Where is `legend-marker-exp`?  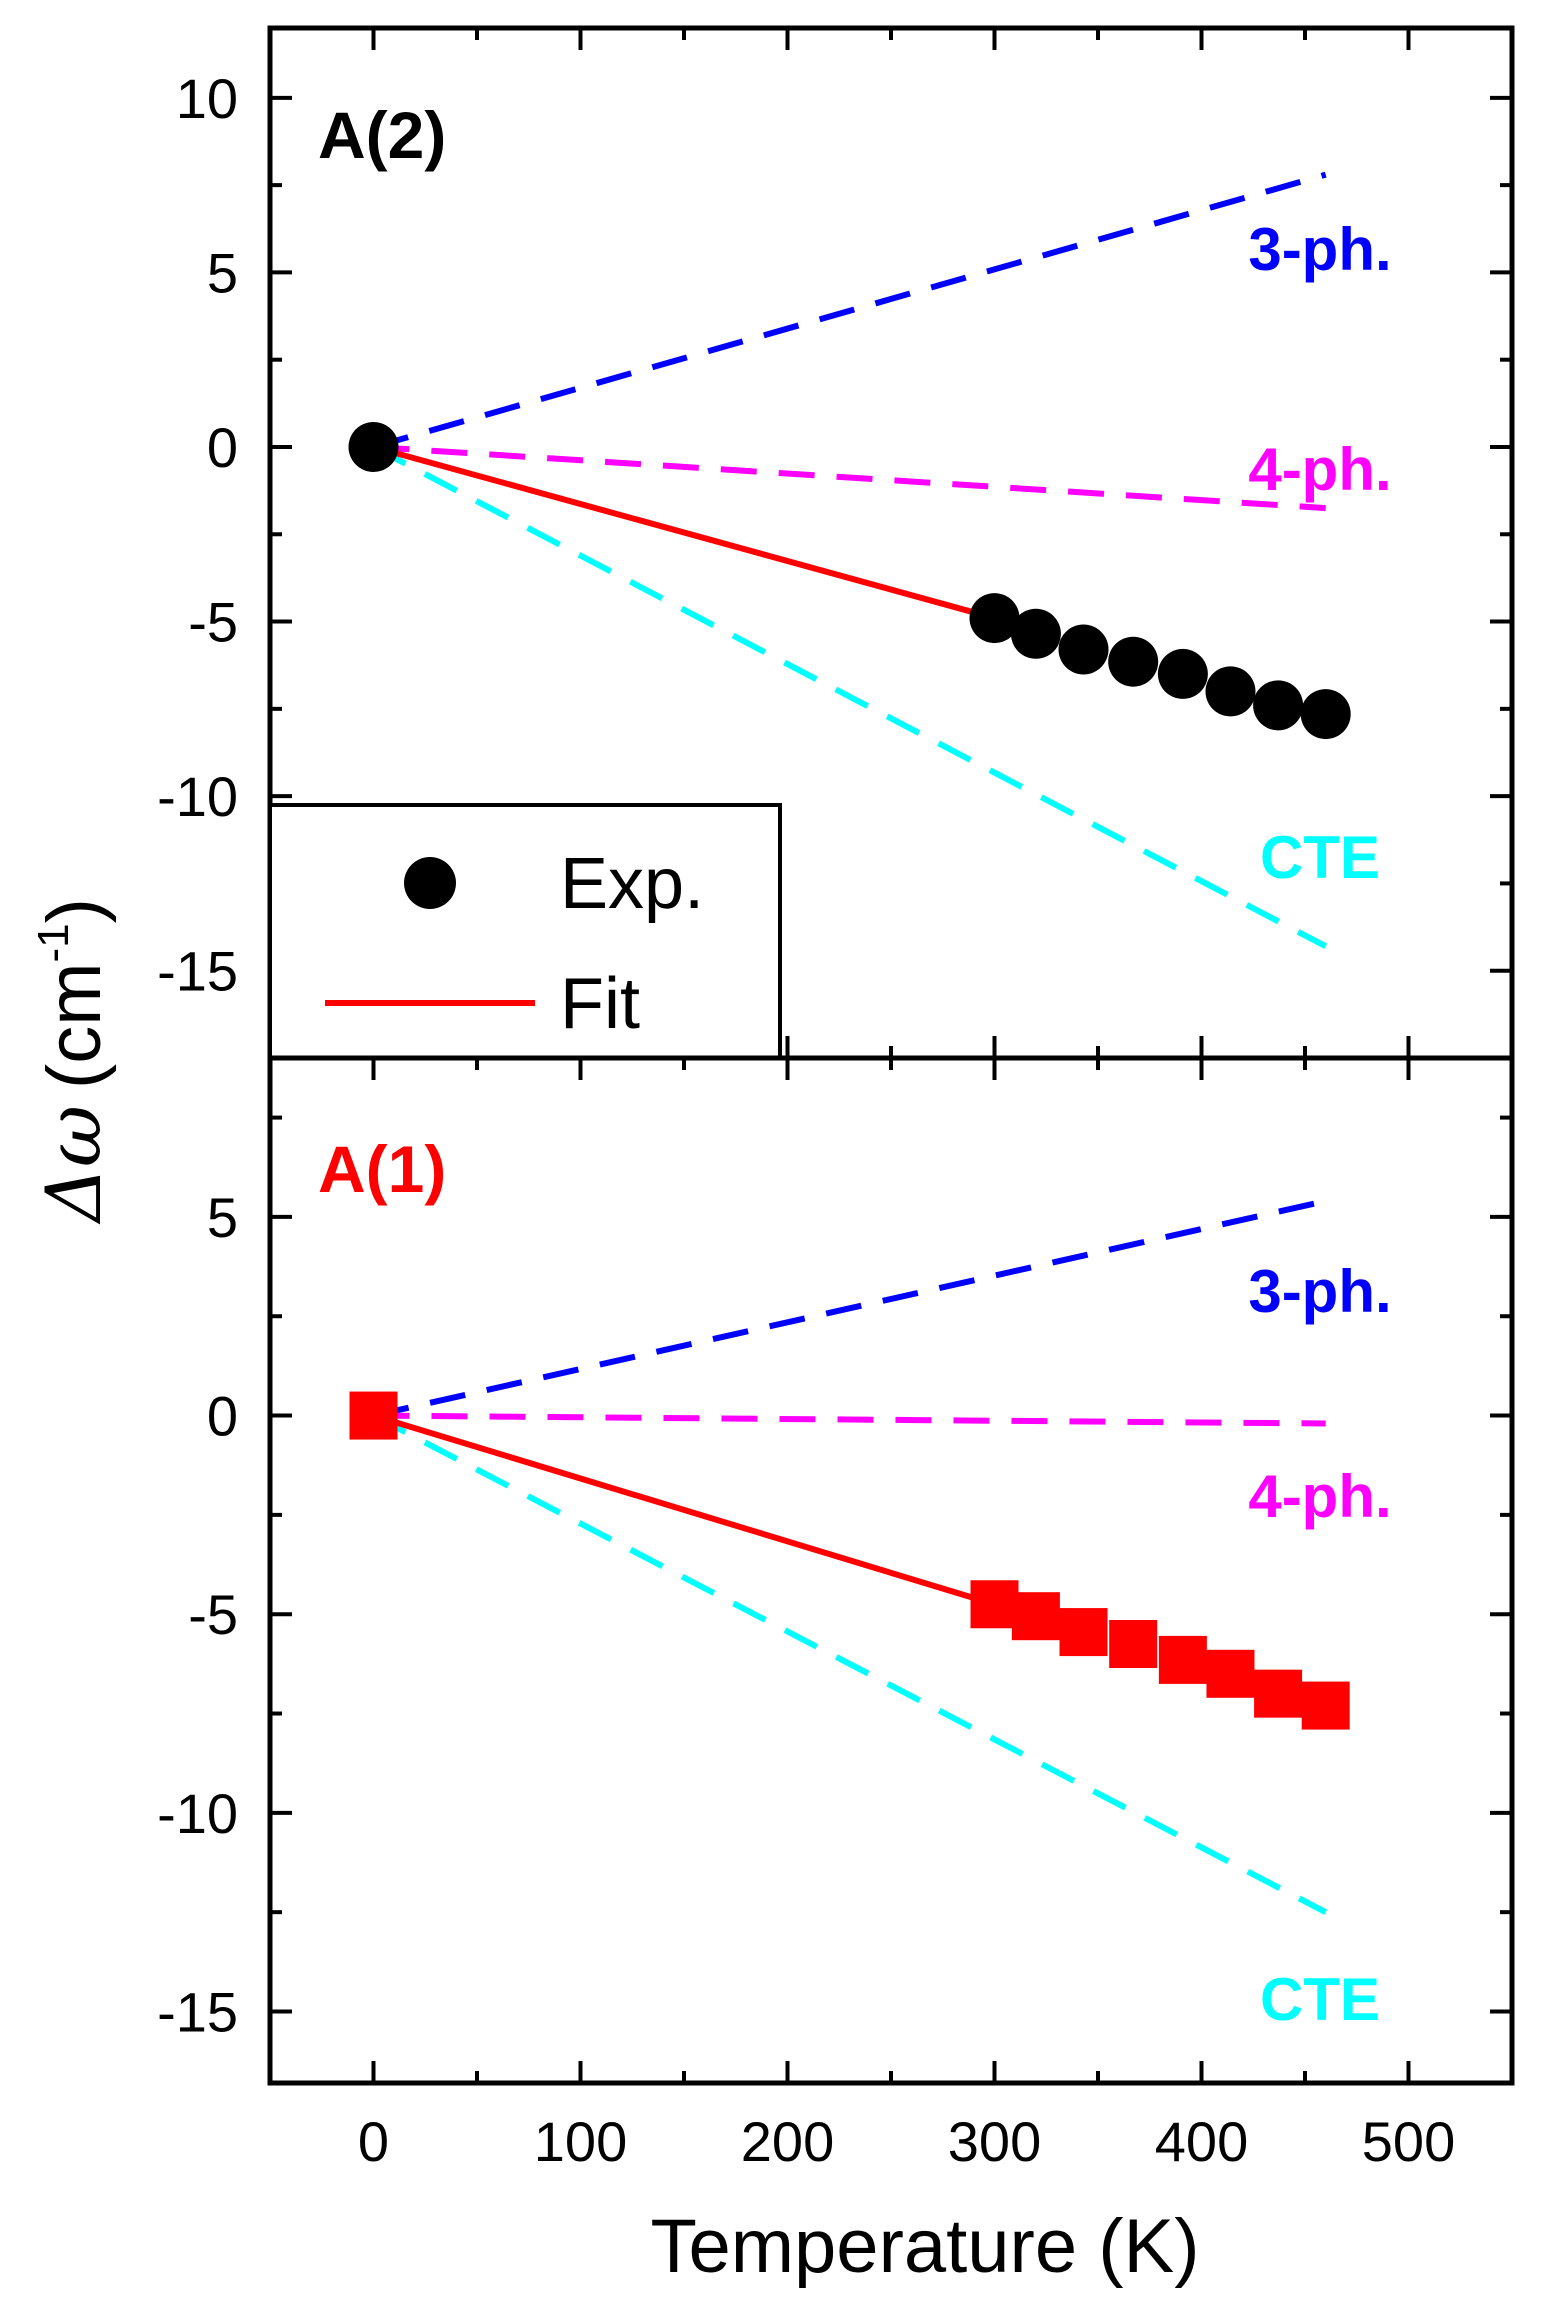
legend-marker-exp is located at coordinates (430, 883).